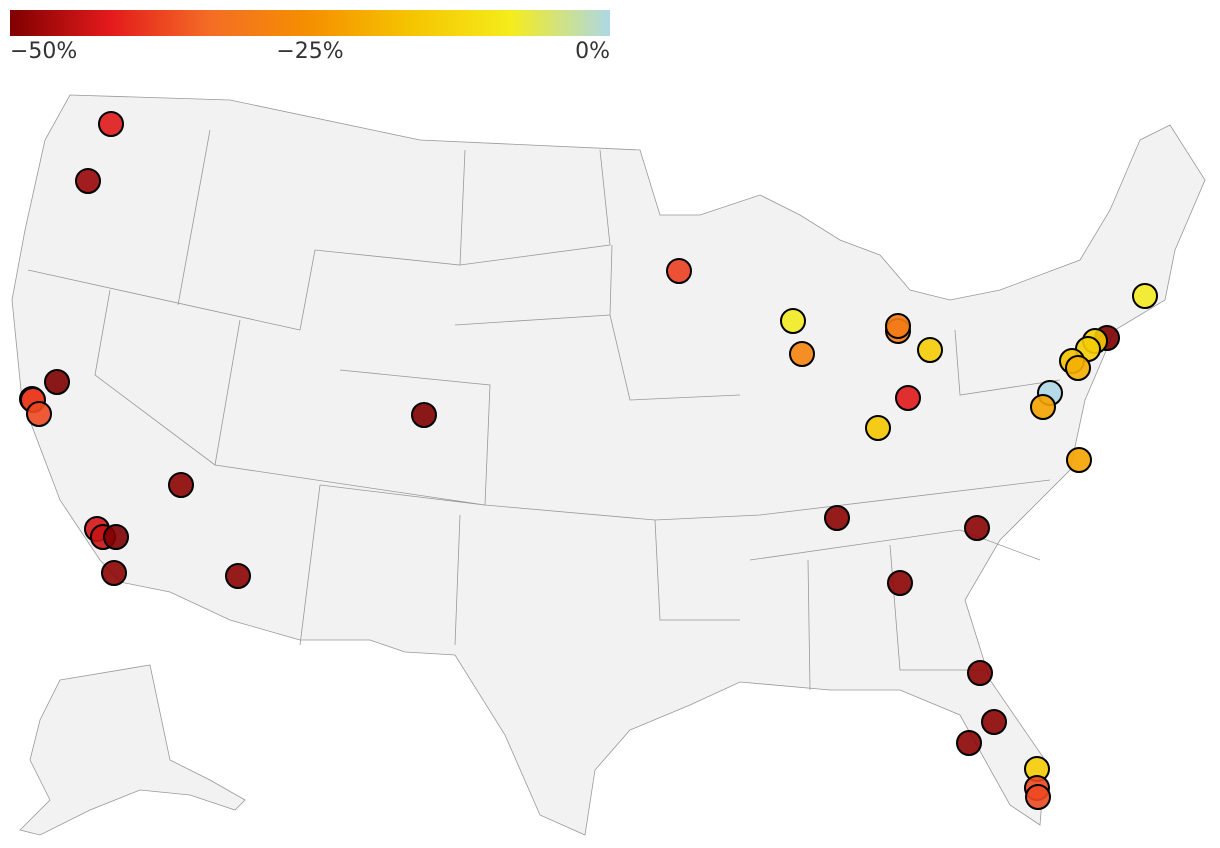 Image resolution: width=1220 pixels, height=848 pixels. I want to click on colorbar-tick-label: −25%, so click(309, 51).